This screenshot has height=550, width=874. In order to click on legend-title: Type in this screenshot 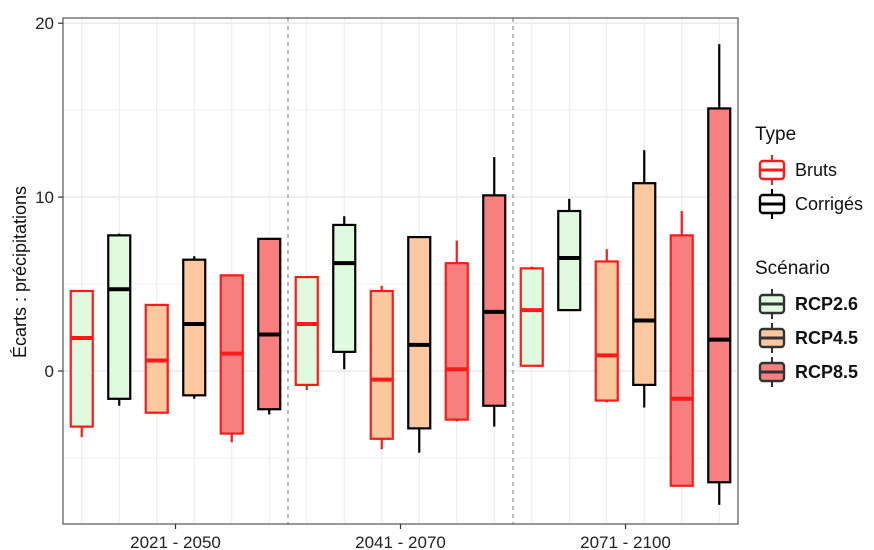, I will do `click(775, 134)`.